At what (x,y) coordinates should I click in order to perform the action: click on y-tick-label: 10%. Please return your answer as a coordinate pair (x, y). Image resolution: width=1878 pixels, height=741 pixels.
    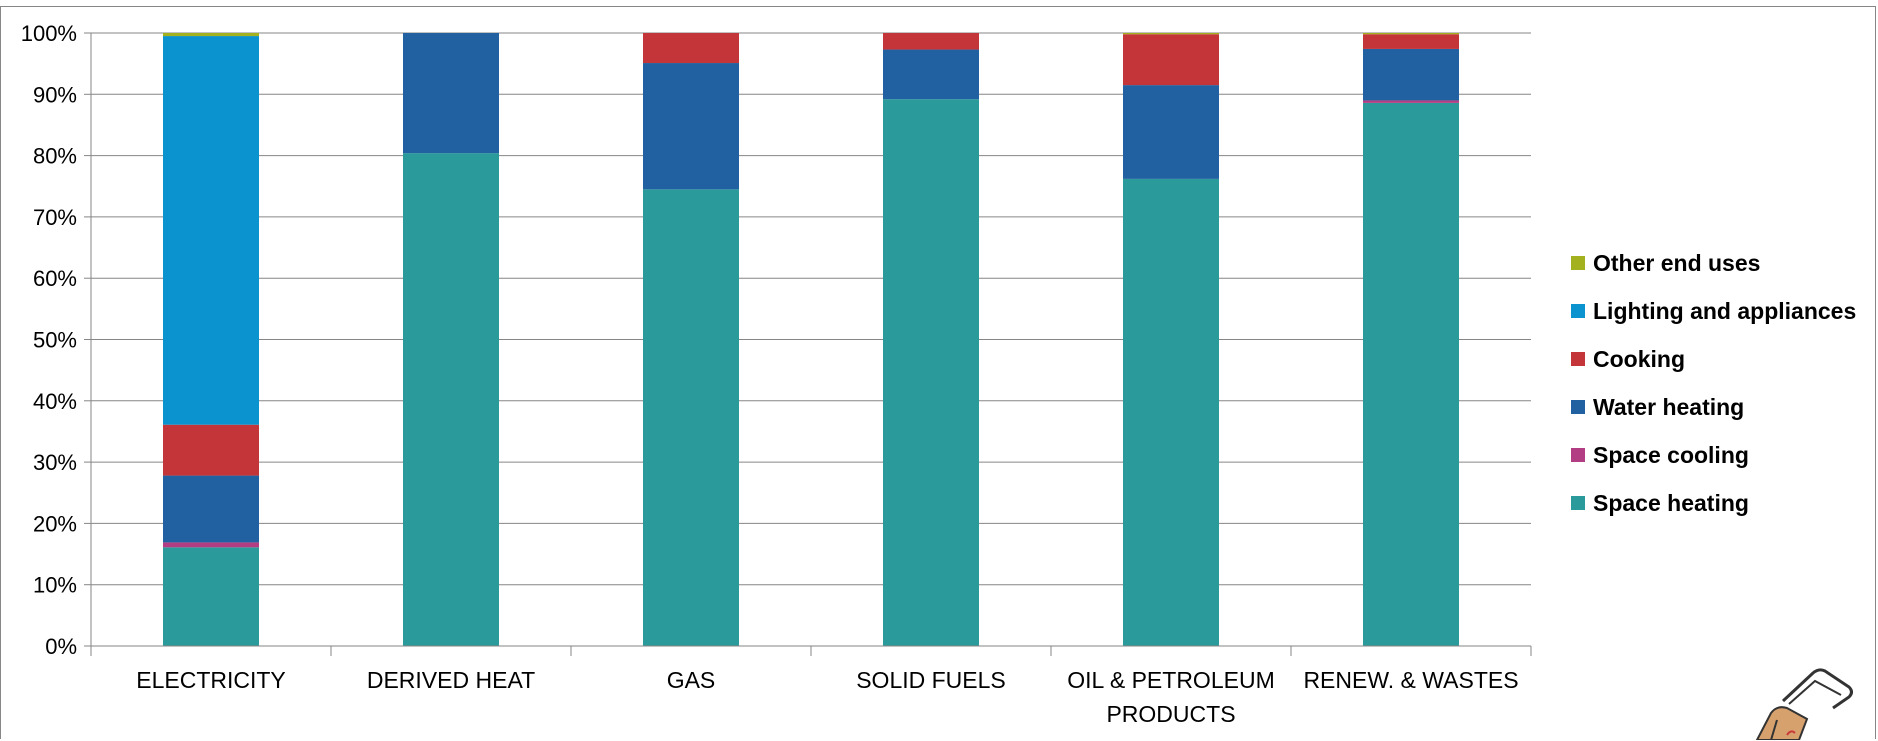
    Looking at the image, I should click on (55, 585).